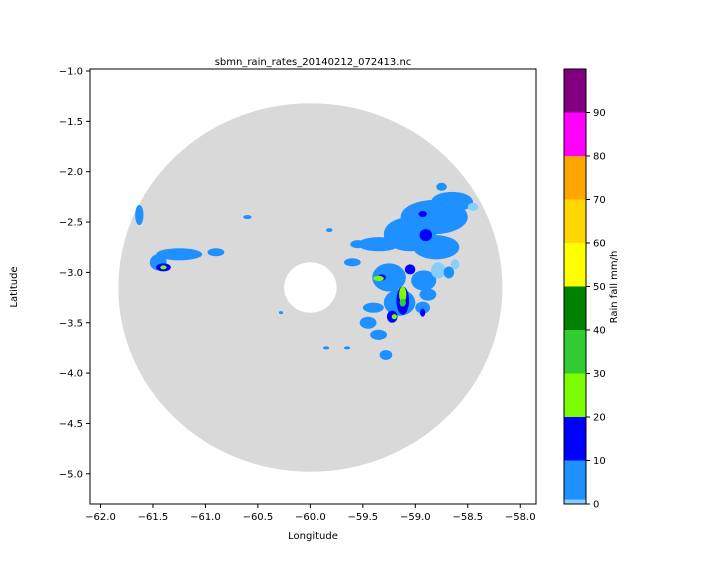  What do you see at coordinates (71, 122) in the screenshot?
I see `y-tick-label: −1.5` at bounding box center [71, 122].